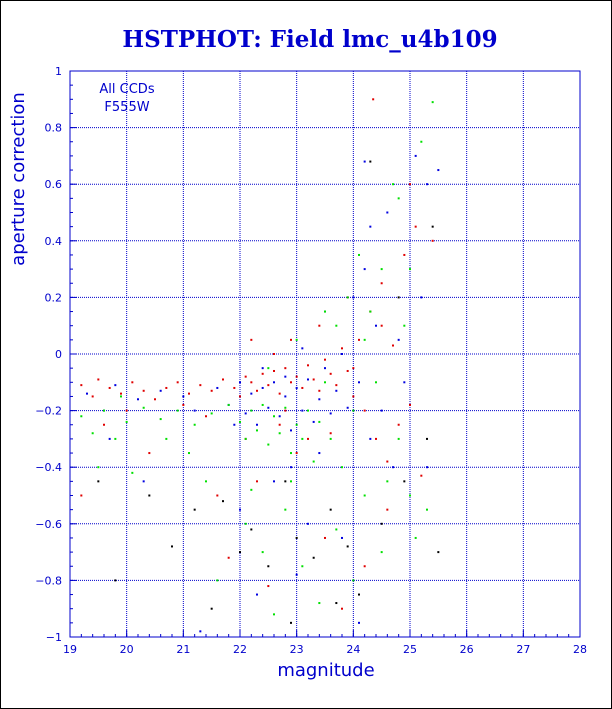 This screenshot has height=709, width=612. I want to click on x-tick-label: 27, so click(523, 649).